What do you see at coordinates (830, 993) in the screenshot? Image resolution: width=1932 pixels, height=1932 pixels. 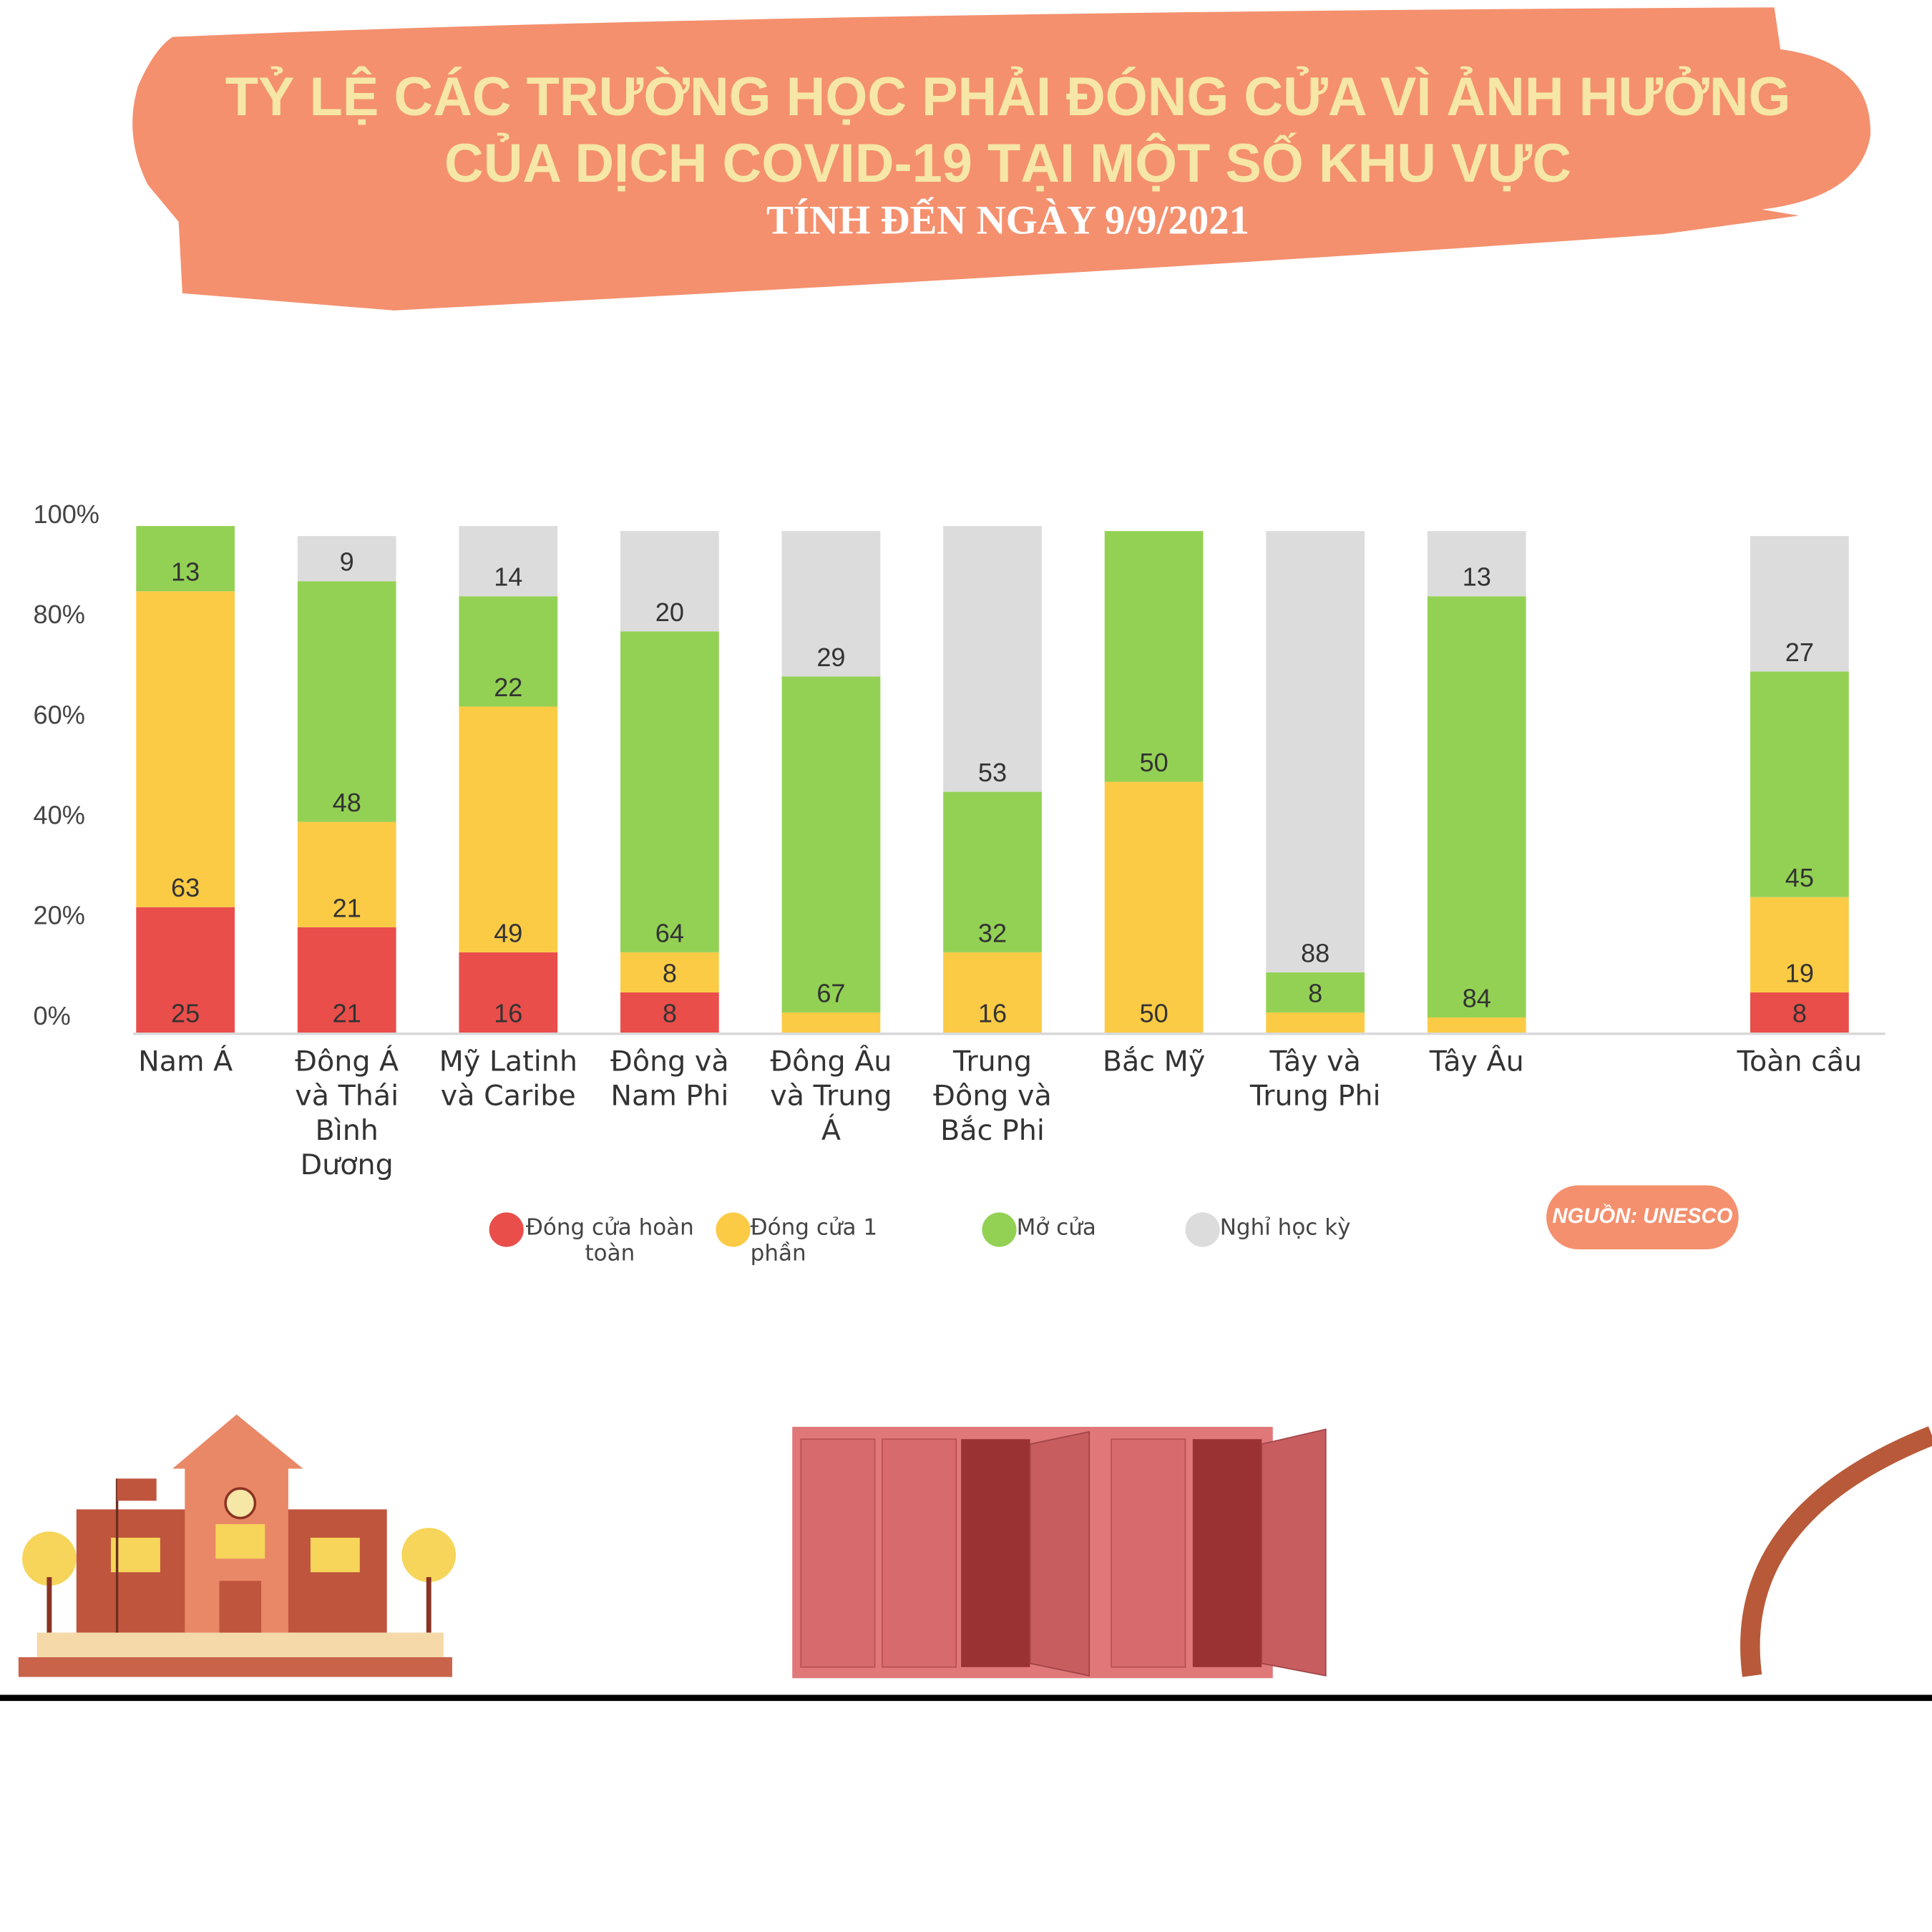 I see `data-label: 67` at bounding box center [830, 993].